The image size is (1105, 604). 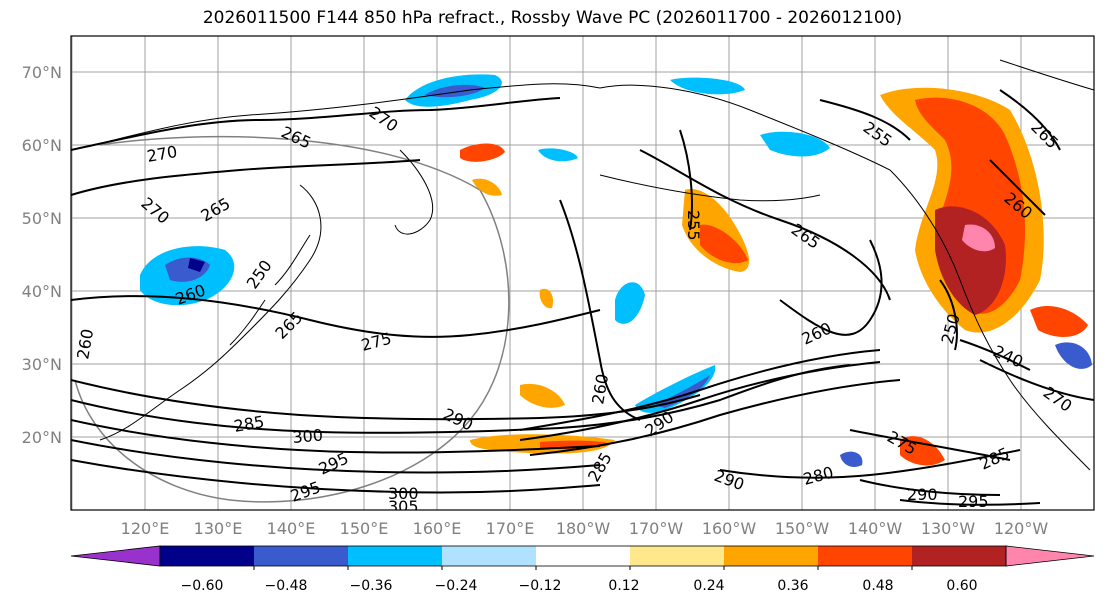 What do you see at coordinates (371, 586) in the screenshot?
I see `colorbar-tick-label: −0.36` at bounding box center [371, 586].